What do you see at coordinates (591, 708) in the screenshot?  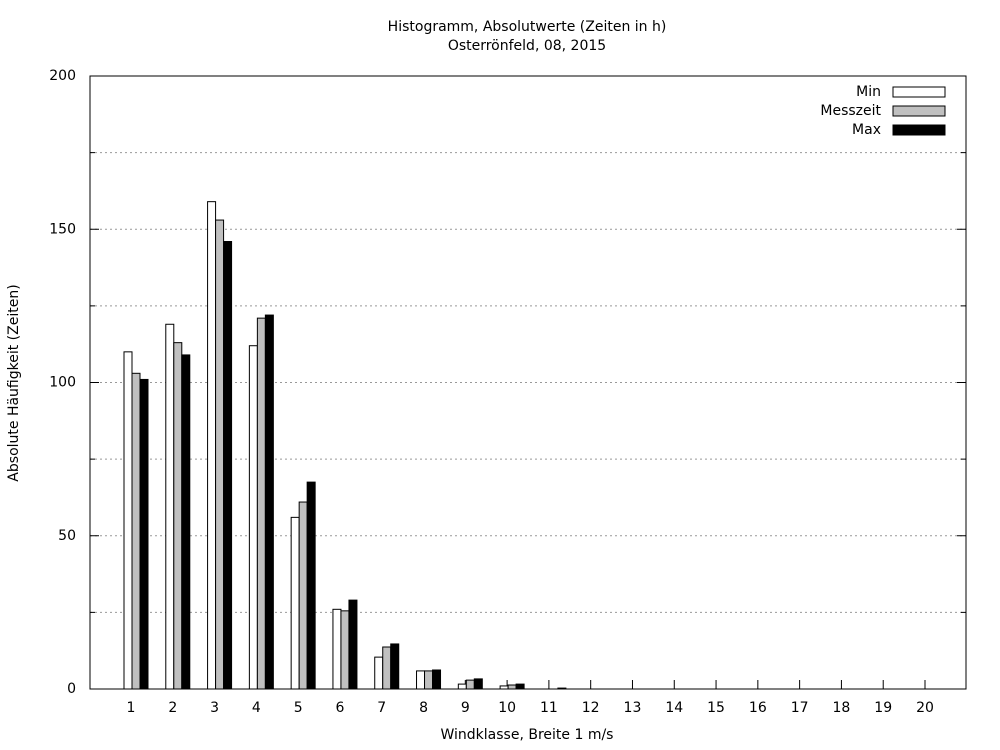 I see `x-tick-label: 12` at bounding box center [591, 708].